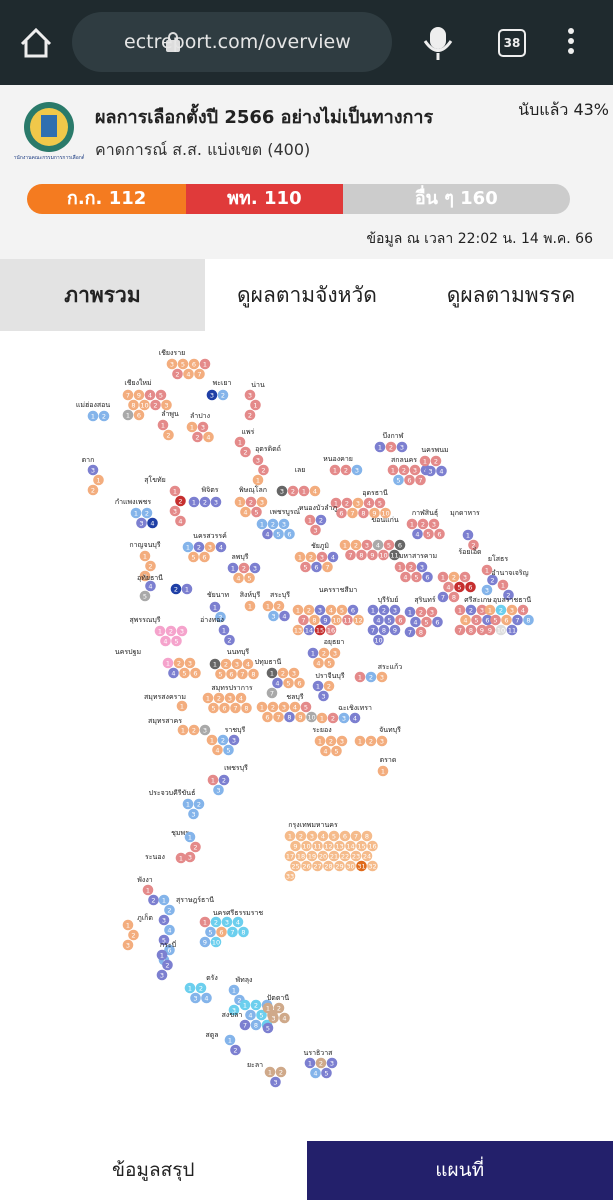 This screenshot has height=1200, width=613. Describe the element at coordinates (212, 620) in the screenshot. I see `province-label: อ่างทอง` at that location.